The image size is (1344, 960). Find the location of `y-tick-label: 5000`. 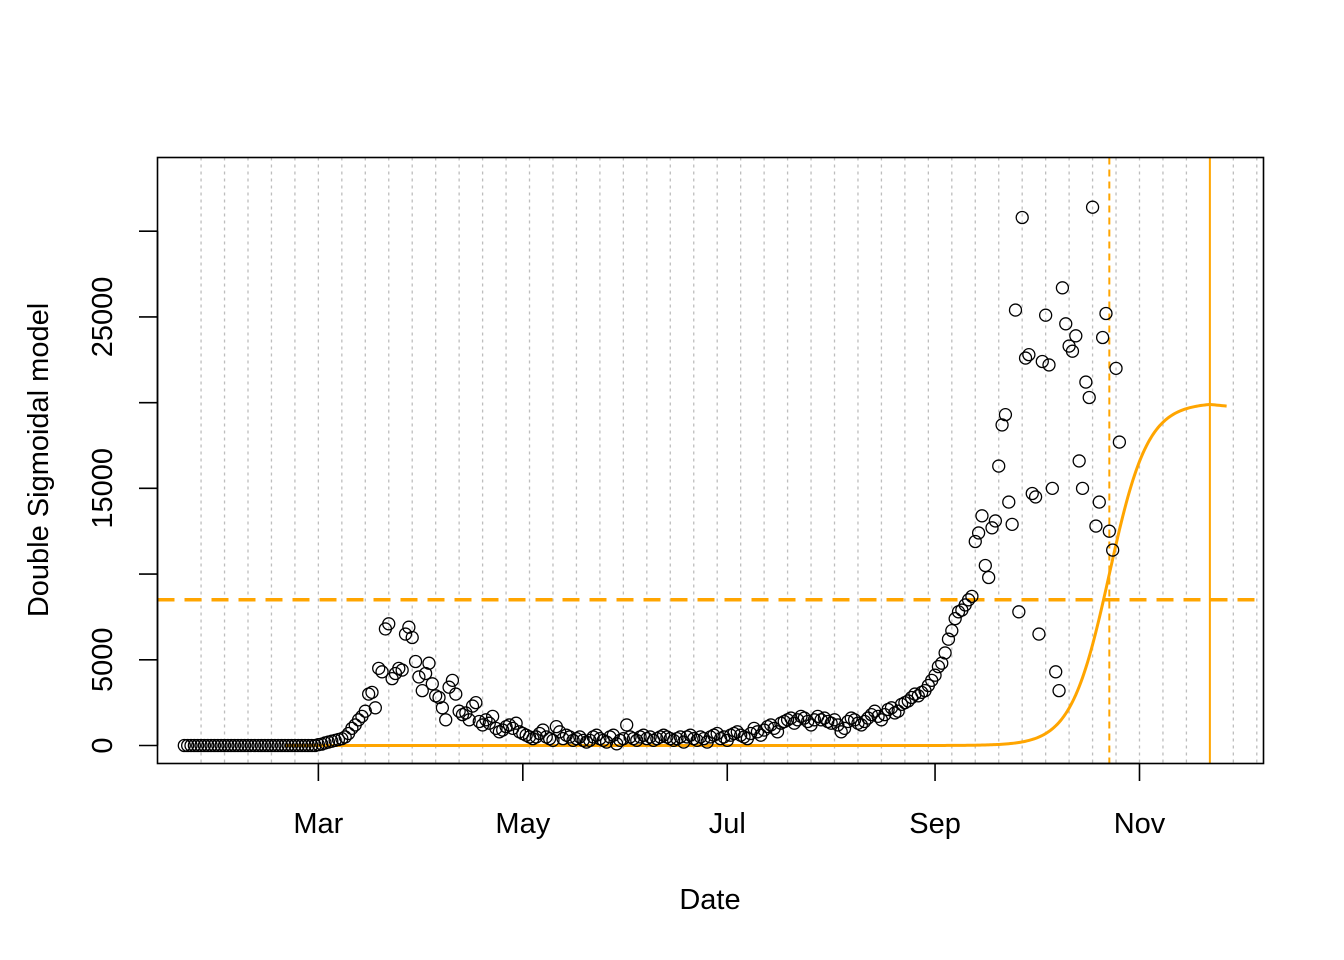

y-tick-label: 5000 is located at coordinates (103, 660).